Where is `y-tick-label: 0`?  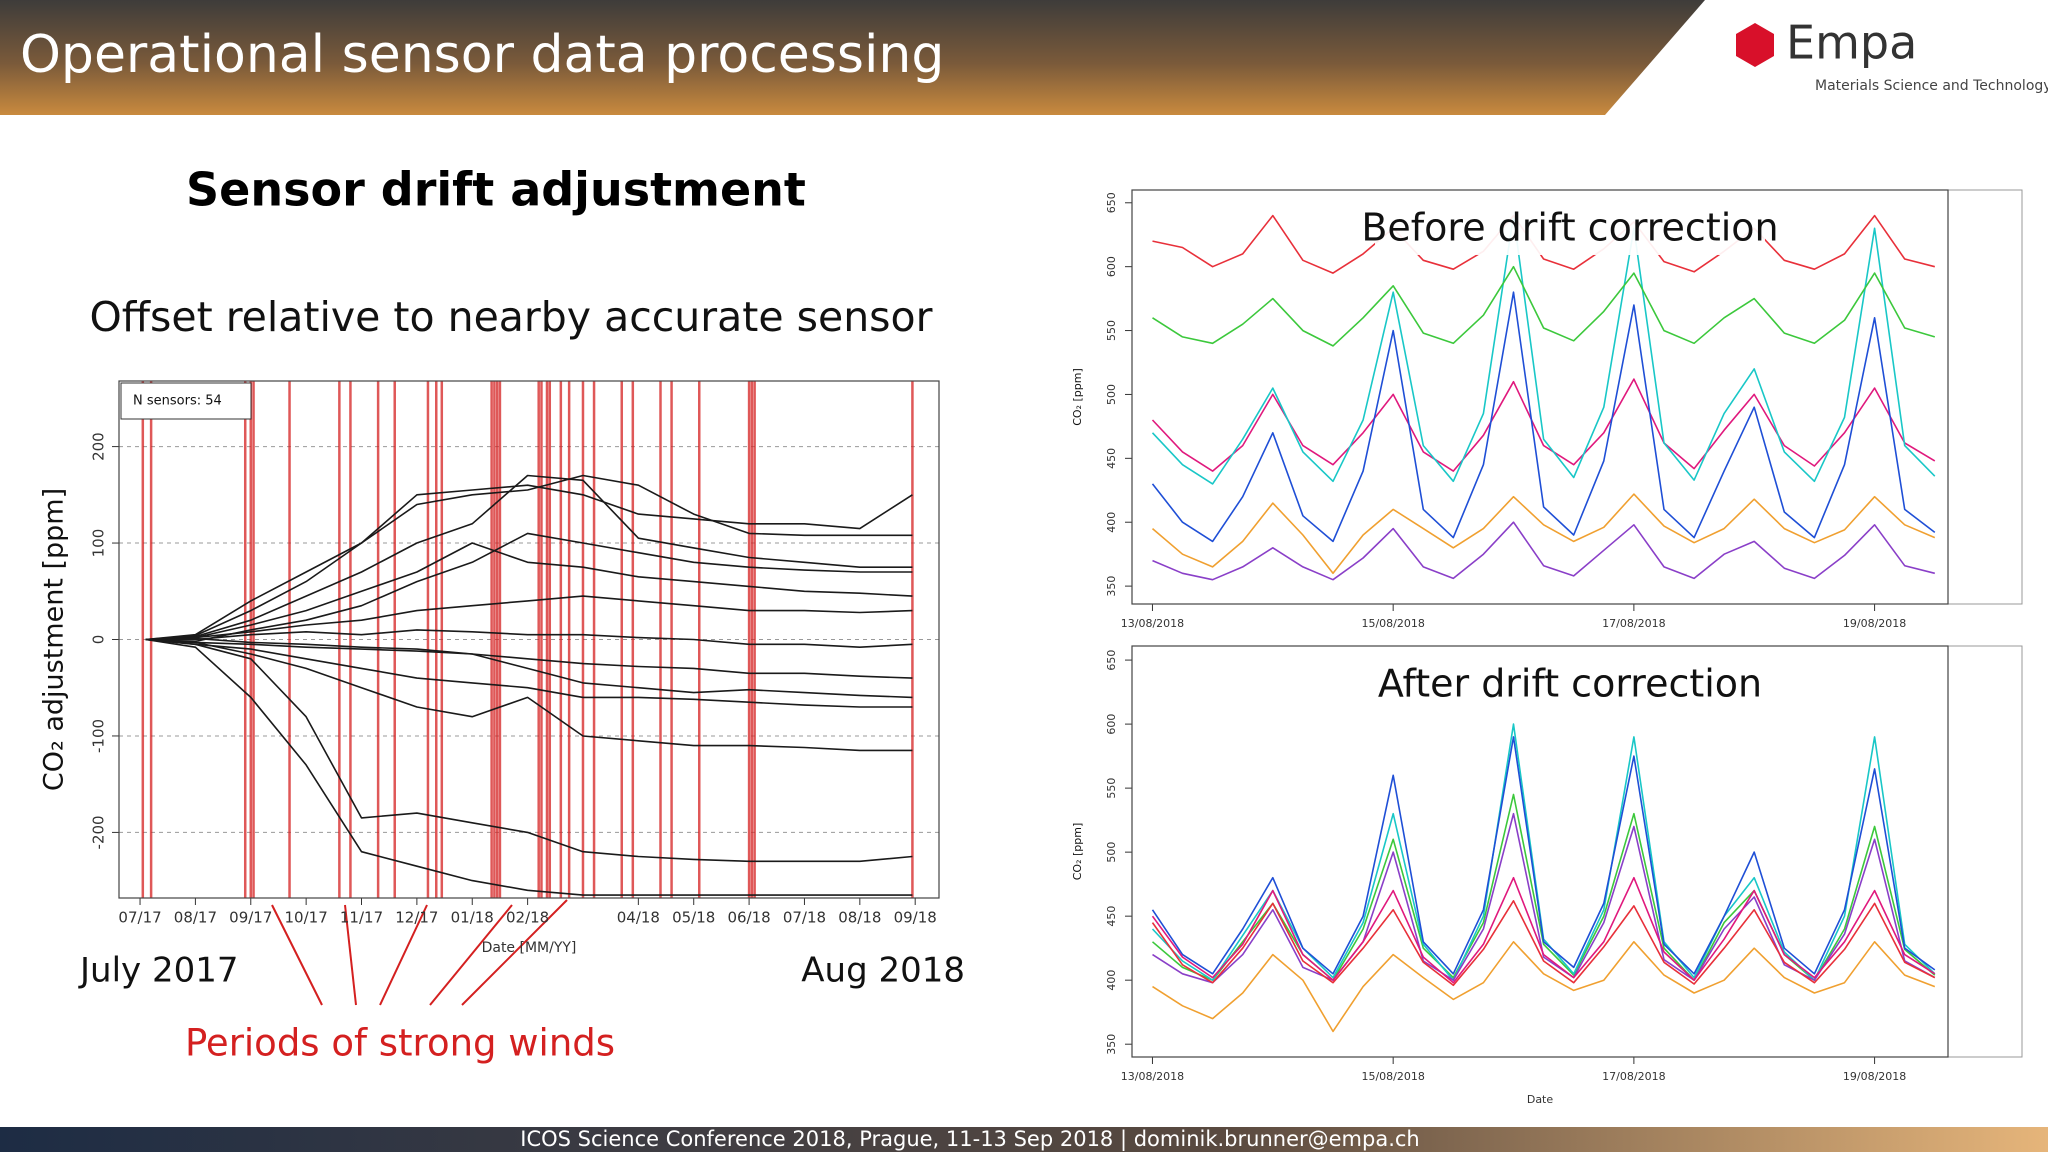 y-tick-label: 0 is located at coordinates (99, 640).